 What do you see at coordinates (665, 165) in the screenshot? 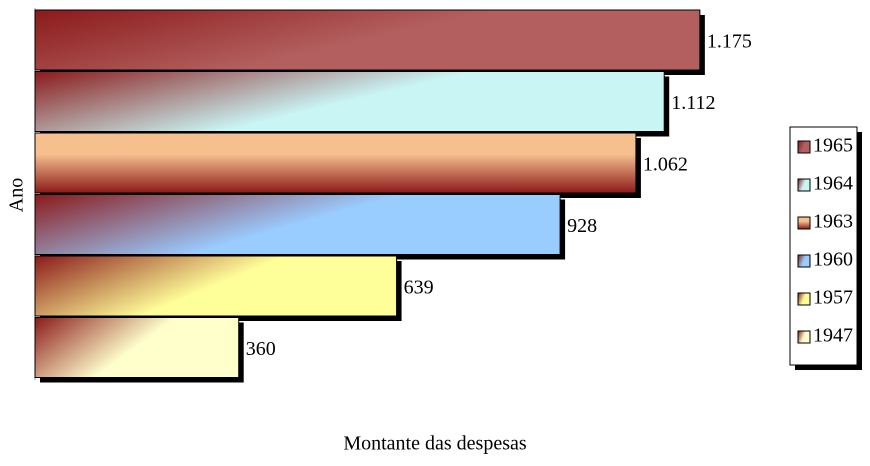
I see `data-label: 1.062` at bounding box center [665, 165].